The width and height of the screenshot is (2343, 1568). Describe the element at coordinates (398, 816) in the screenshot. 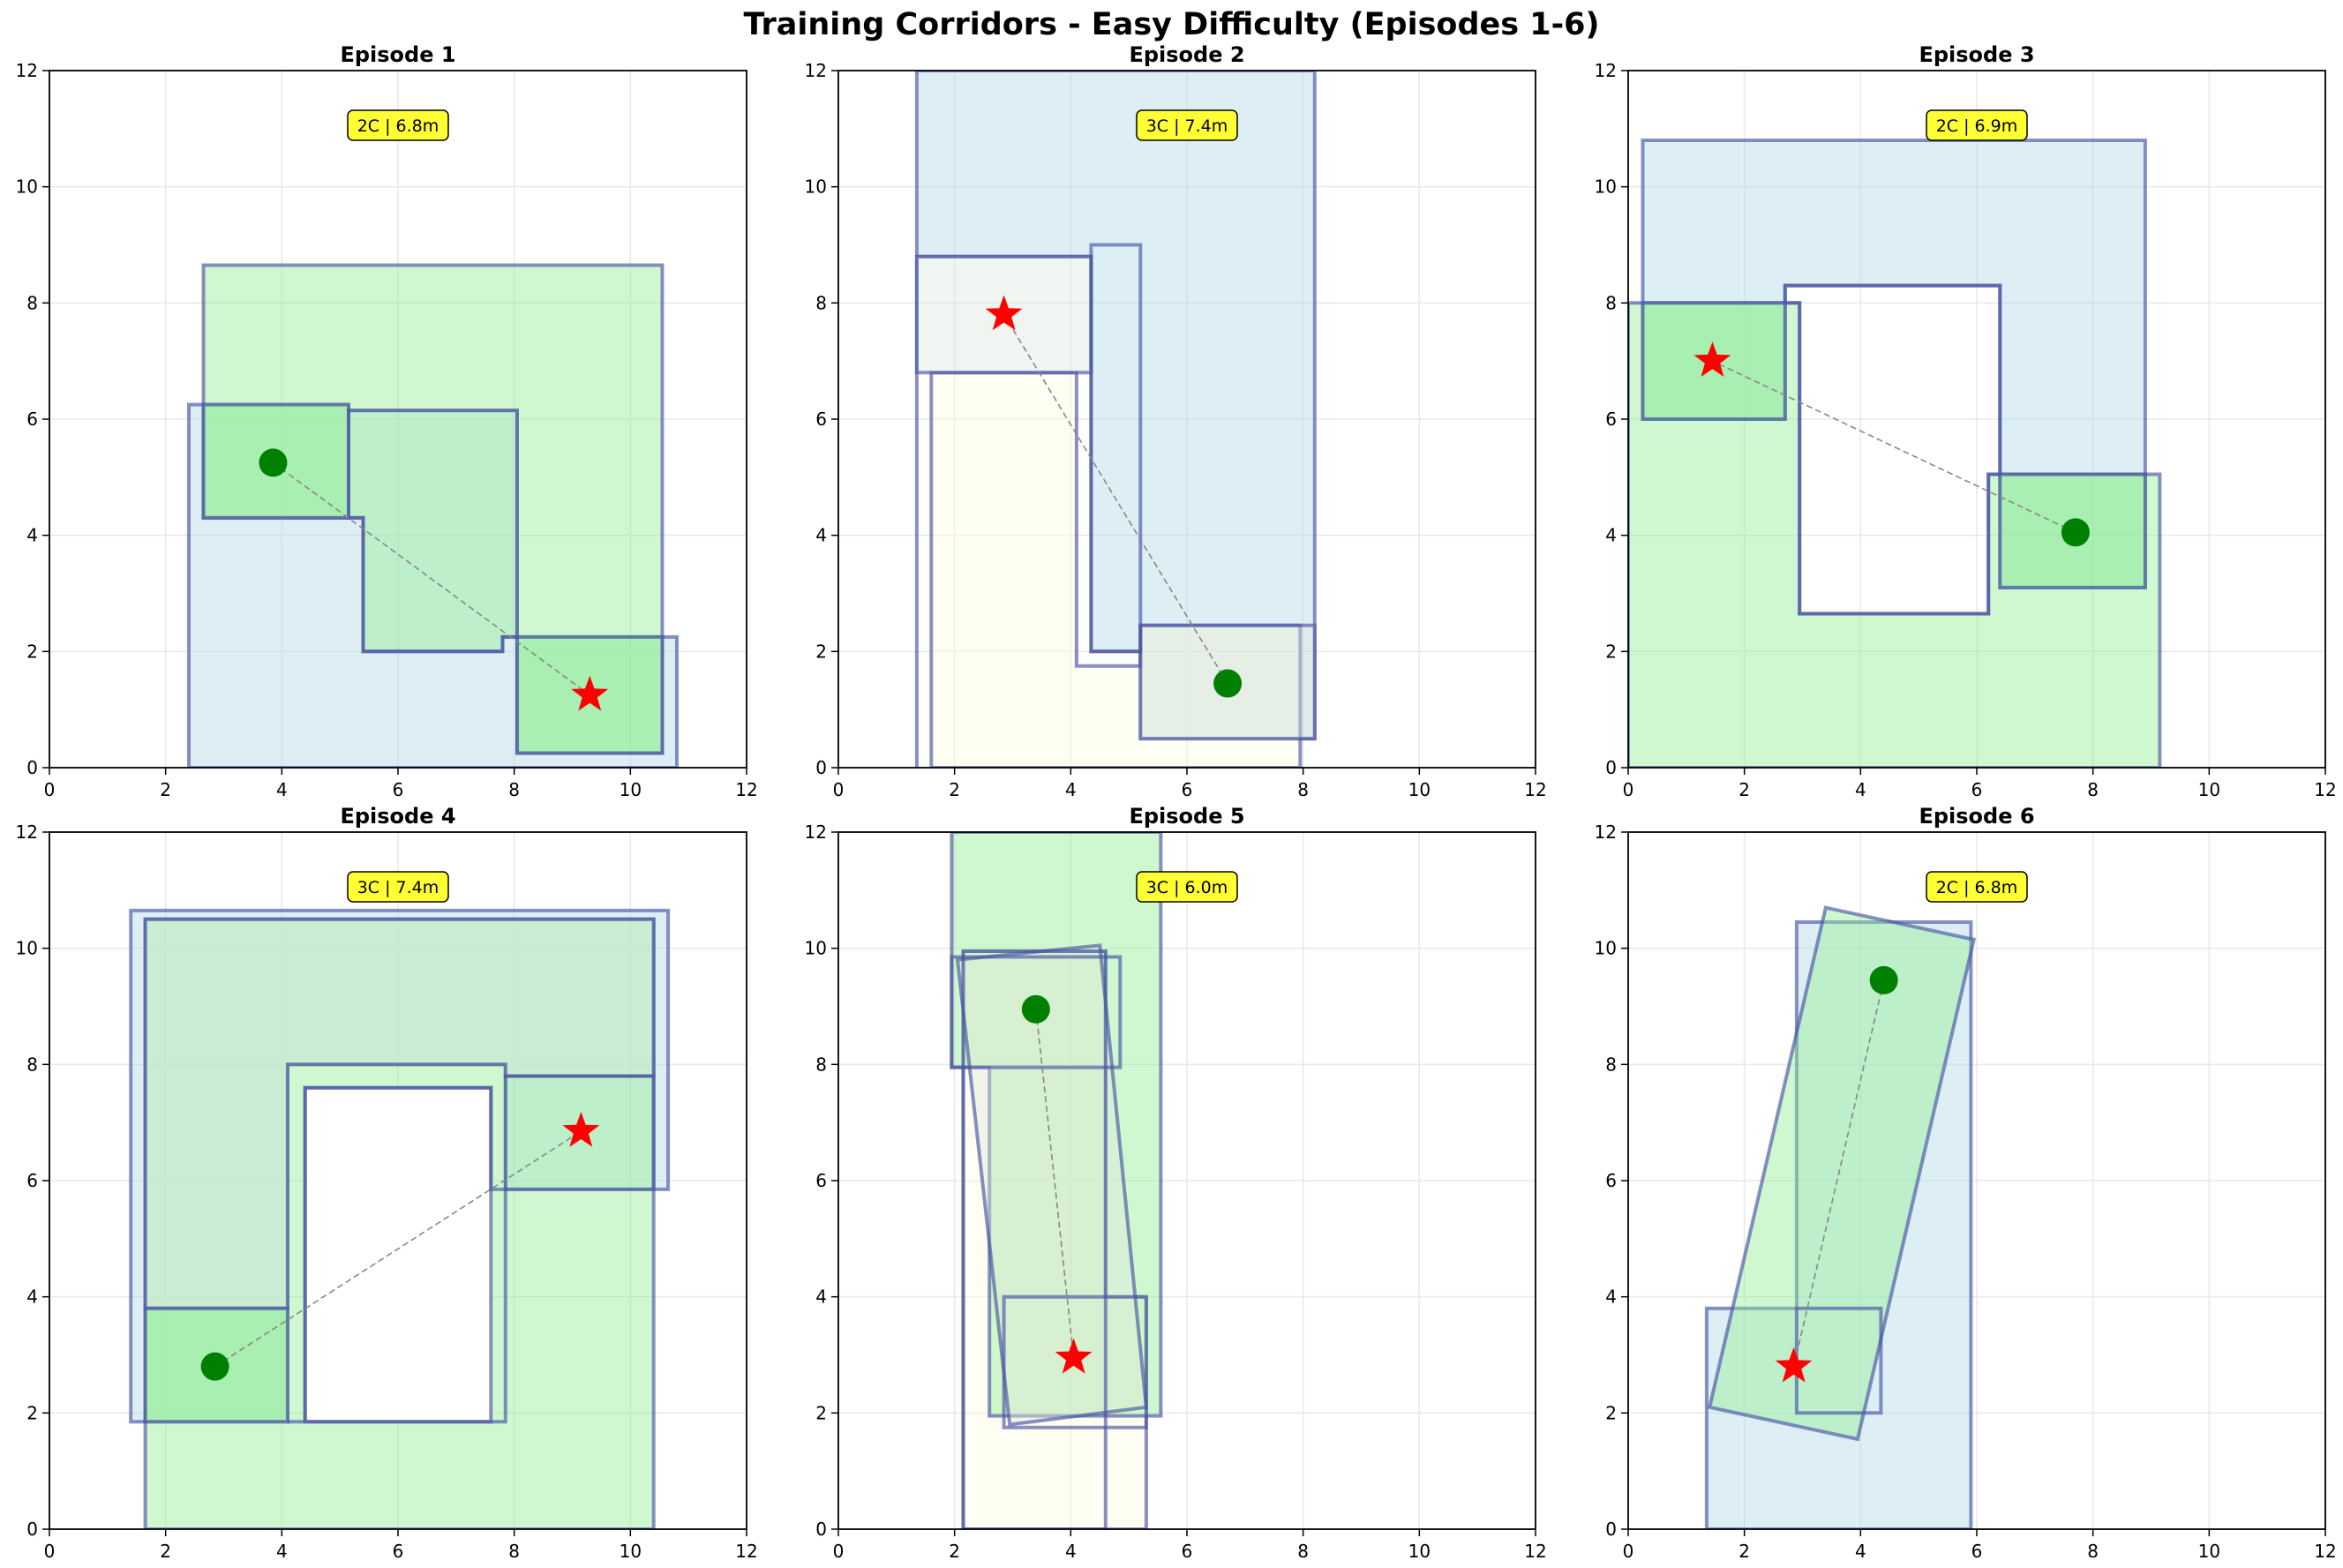

I see `panel-title: Episode 4` at that location.